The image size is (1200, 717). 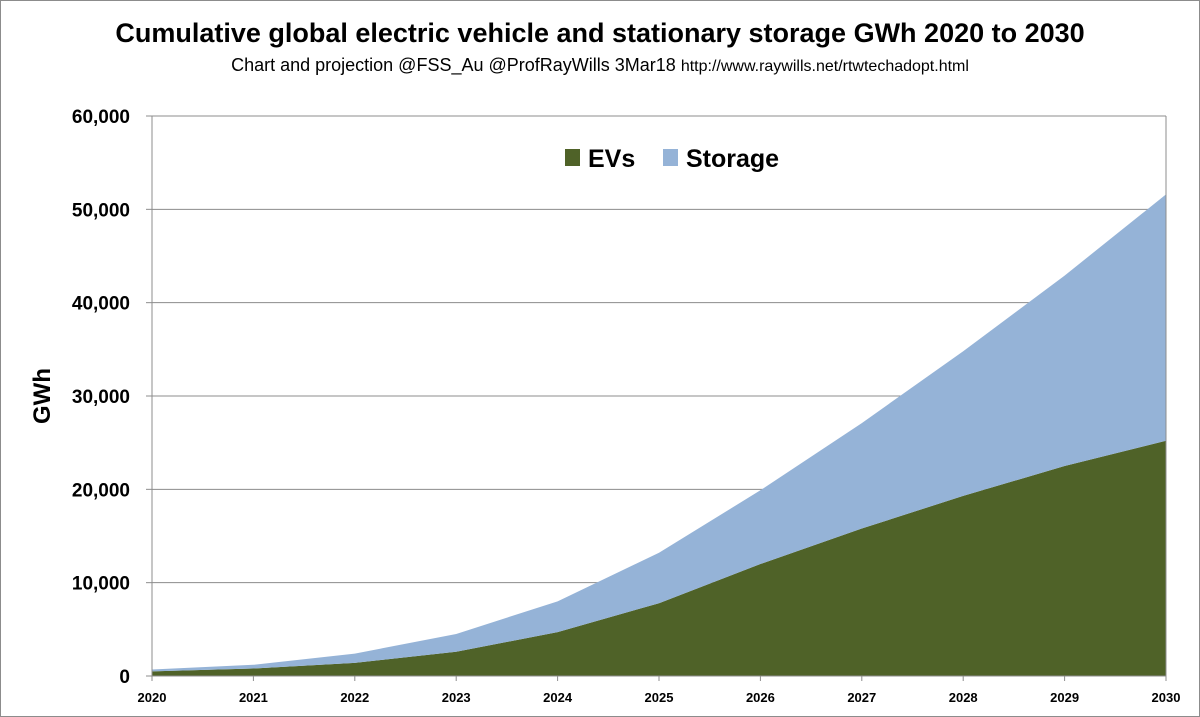 What do you see at coordinates (253, 665) in the screenshot?
I see `point-storage-2021` at bounding box center [253, 665].